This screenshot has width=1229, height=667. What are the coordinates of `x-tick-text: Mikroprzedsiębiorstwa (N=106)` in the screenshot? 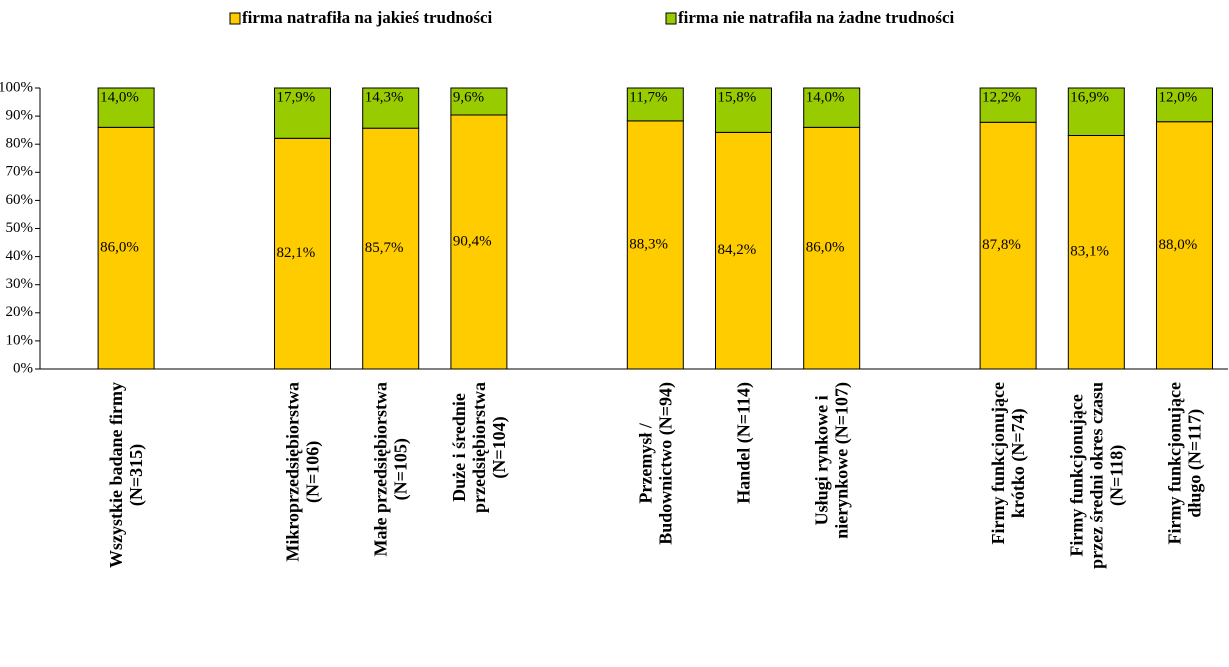 It's located at (302, 472).